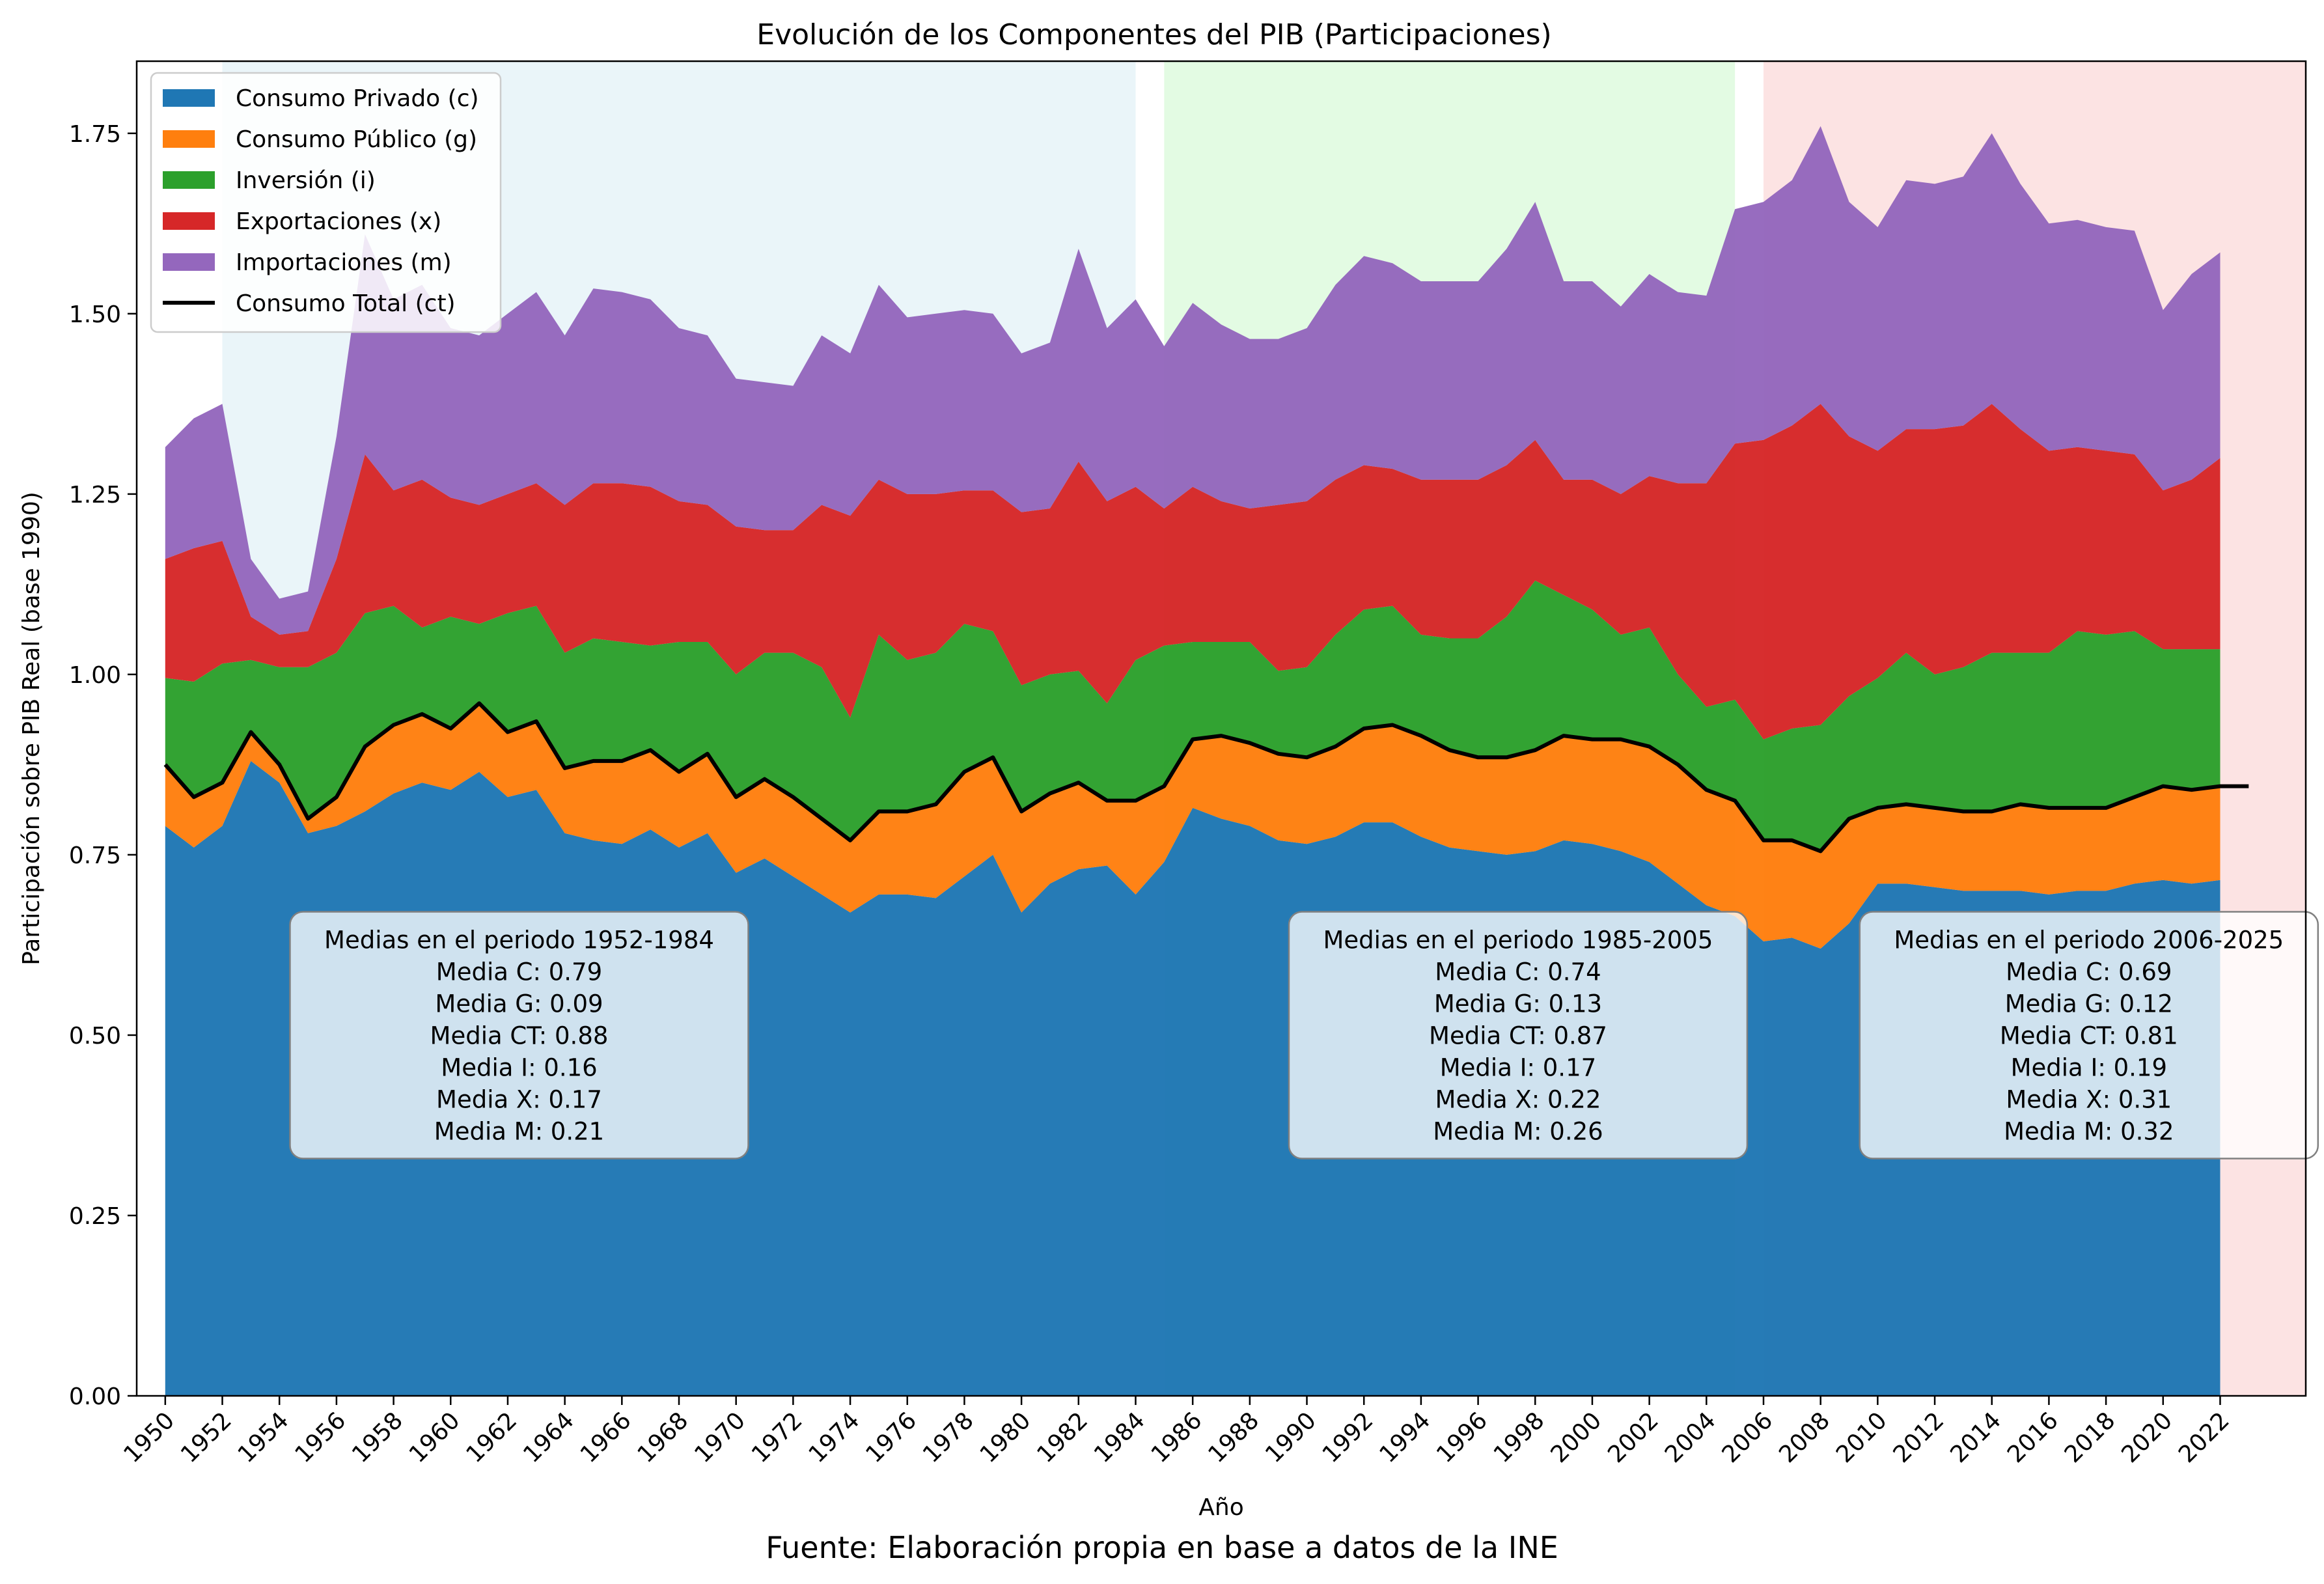 The height and width of the screenshot is (1584, 2324). Describe the element at coordinates (493, 1437) in the screenshot. I see `x-tick-label: 1962` at that location.